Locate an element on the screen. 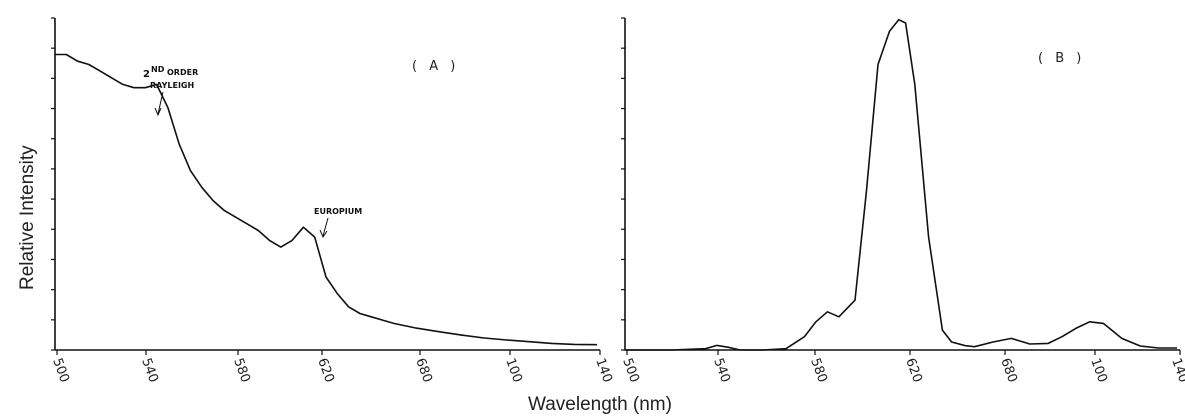 This screenshot has width=1185, height=416. rayleigh-annotation-number: 2 is located at coordinates (146, 74).